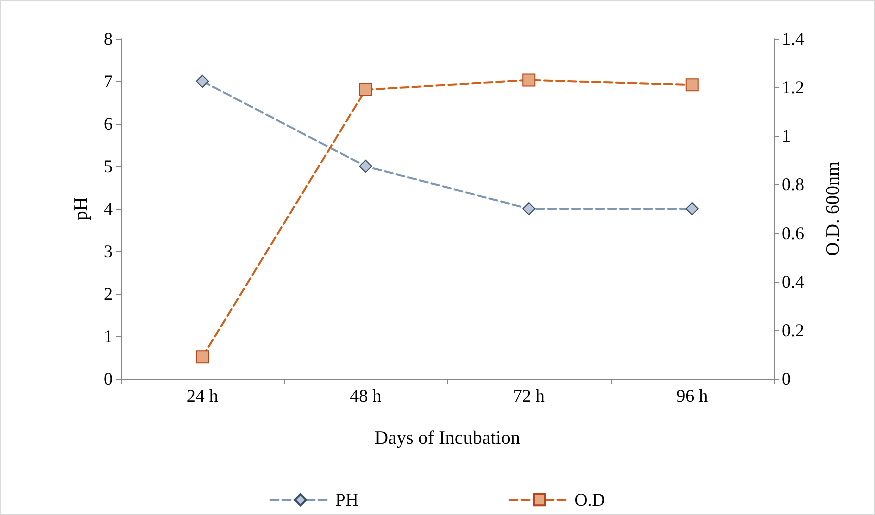  I want to click on y2-axis-title: O.D. 600nm, so click(833, 209).